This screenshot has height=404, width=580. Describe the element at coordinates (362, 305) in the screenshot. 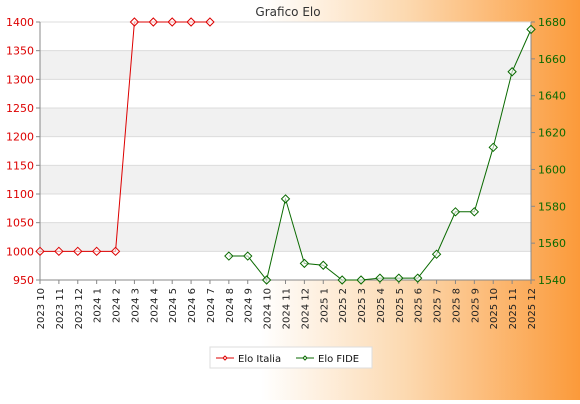

I see `x-tick-label: 2025 3` at that location.